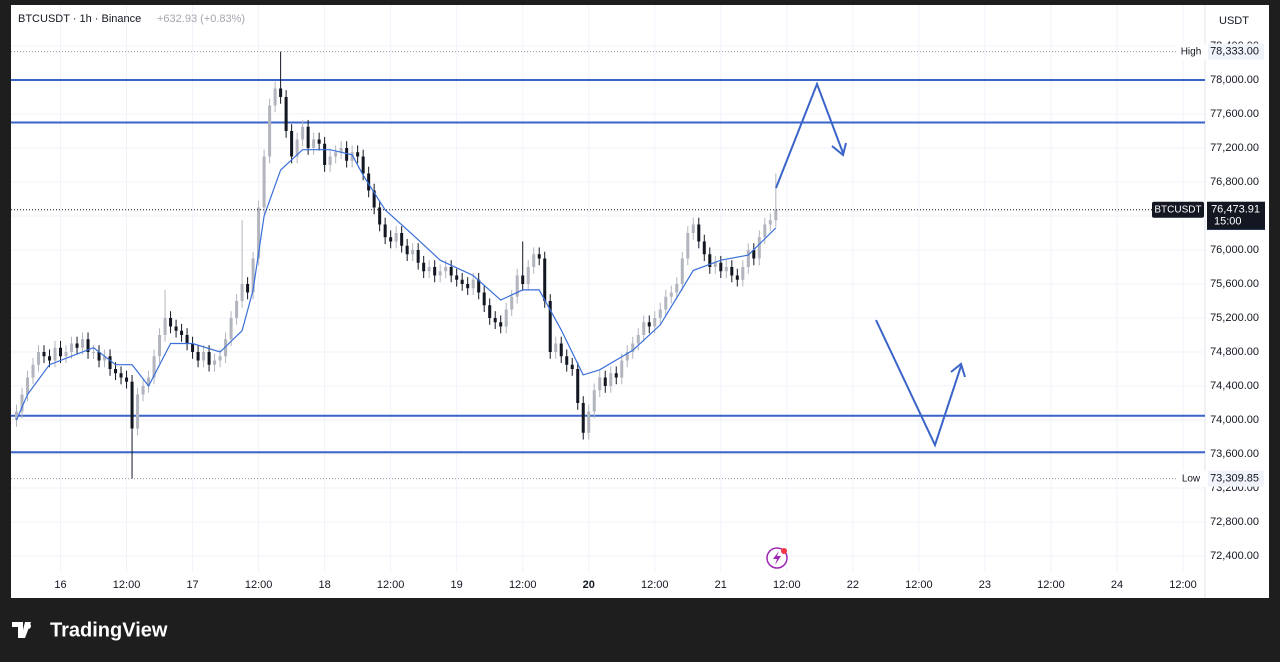 This screenshot has height=662, width=1280. I want to click on y-tick-label: 74,000.00, so click(1234, 420).